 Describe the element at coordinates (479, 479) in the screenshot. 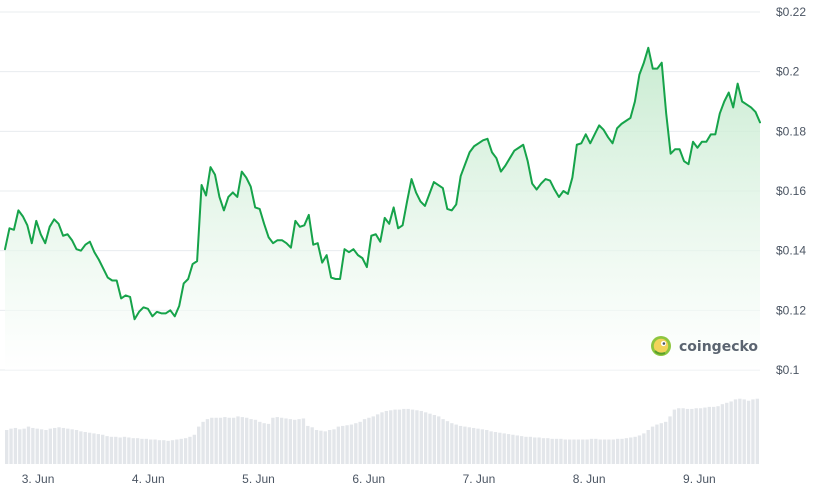

I see `x-tick-label: 7. Jun` at that location.